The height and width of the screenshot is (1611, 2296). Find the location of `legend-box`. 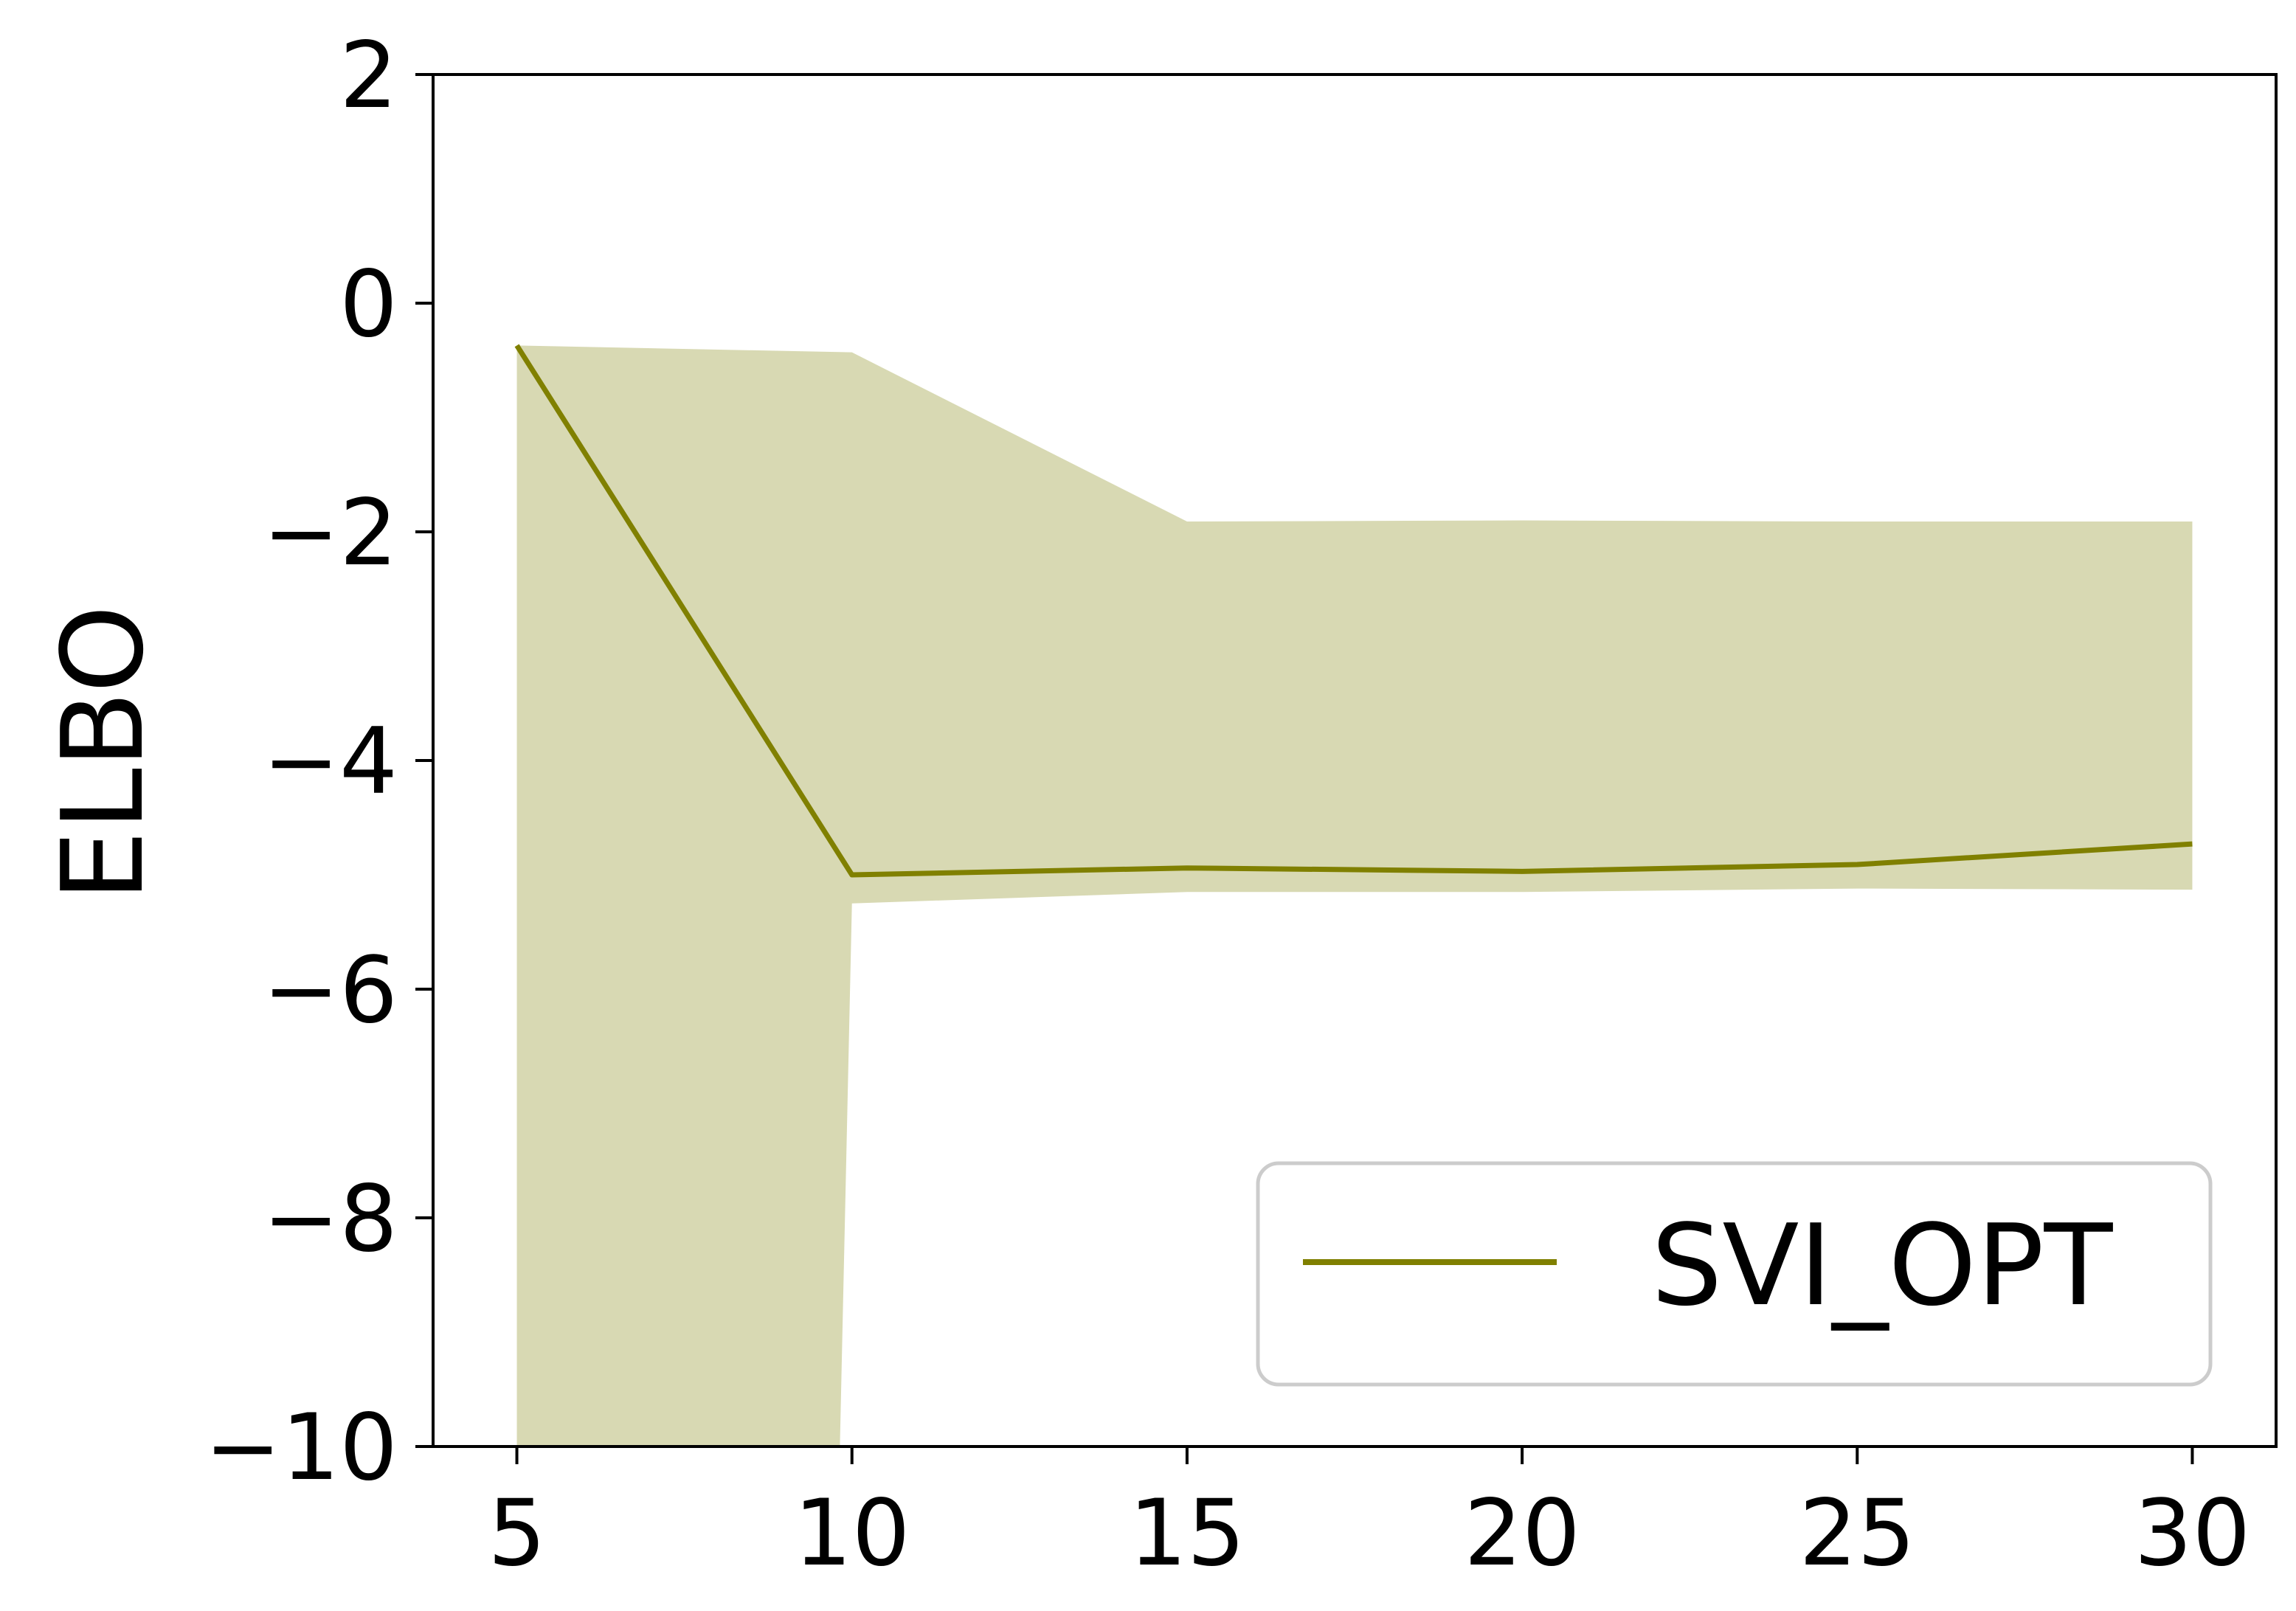

legend-box is located at coordinates (1734, 1274).